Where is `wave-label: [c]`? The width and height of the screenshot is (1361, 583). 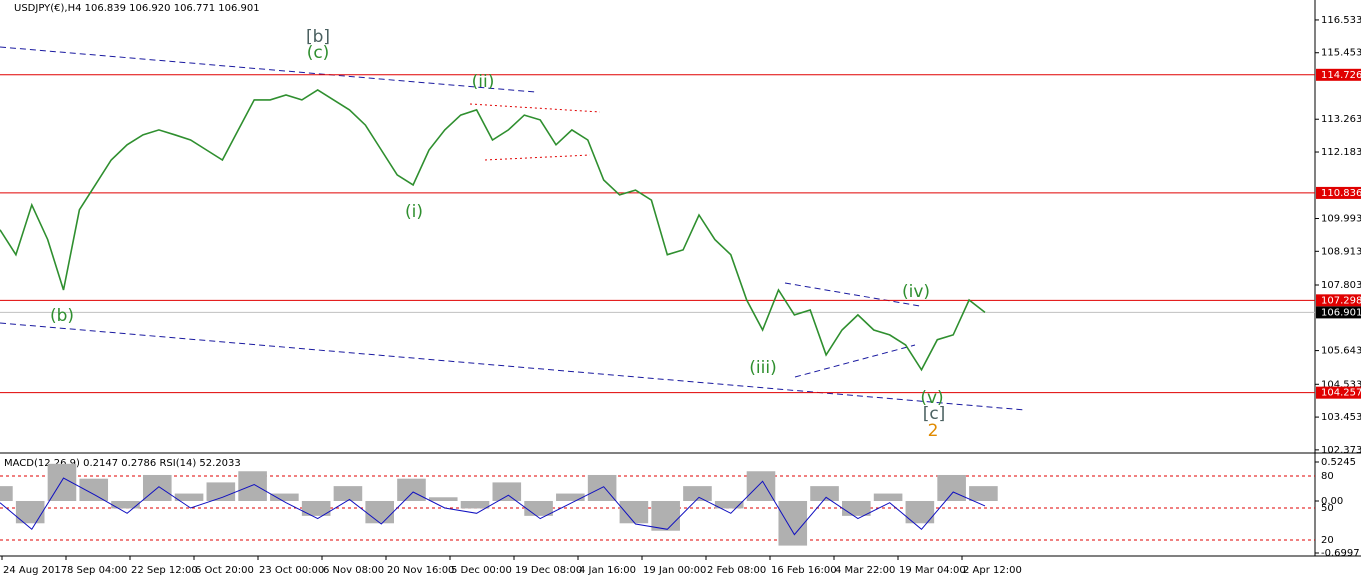
wave-label: [c] is located at coordinates (934, 414).